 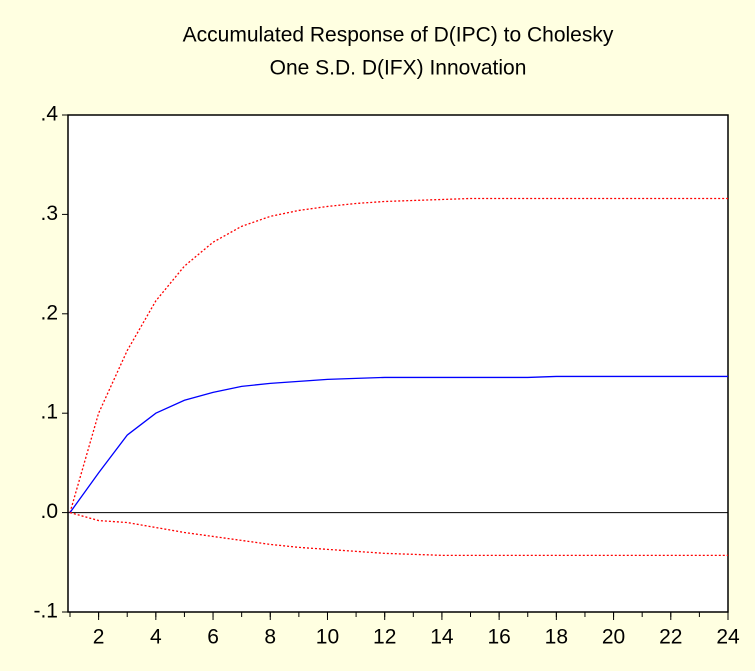 I want to click on x-tick-label: 4, so click(x=156, y=637).